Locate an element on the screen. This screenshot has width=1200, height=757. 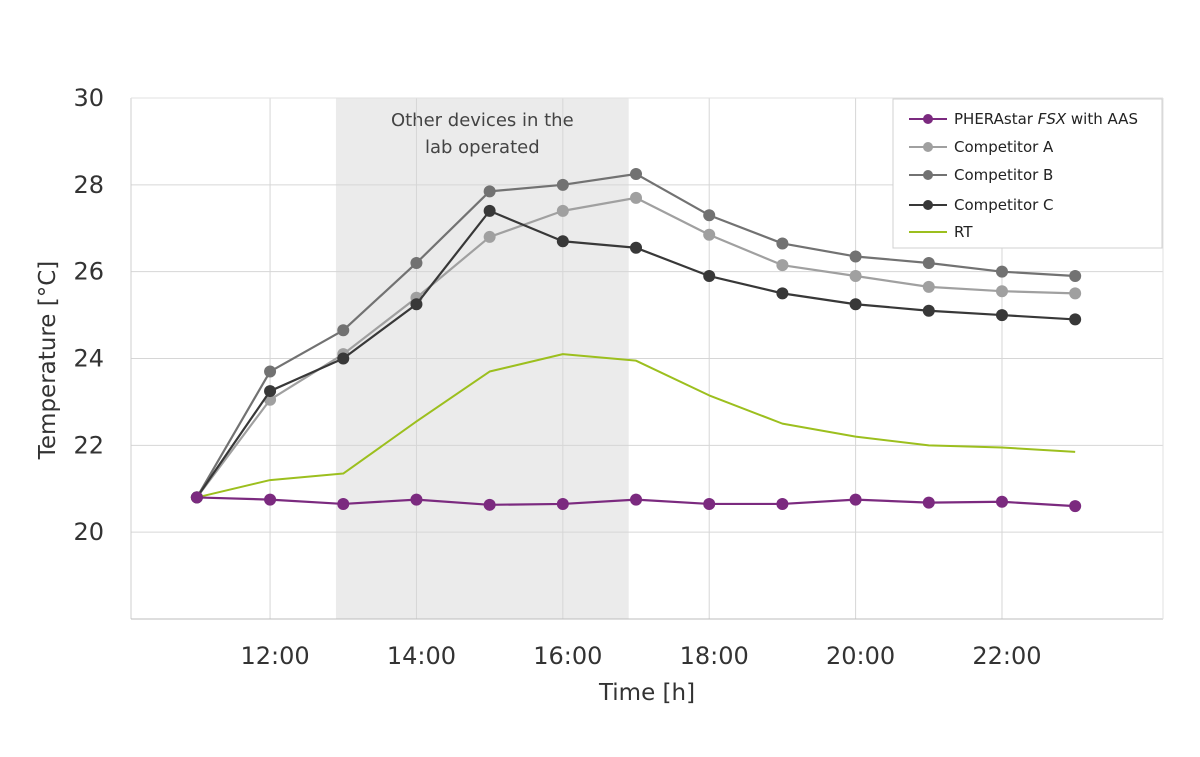
legend-label: RT is located at coordinates (963, 232).